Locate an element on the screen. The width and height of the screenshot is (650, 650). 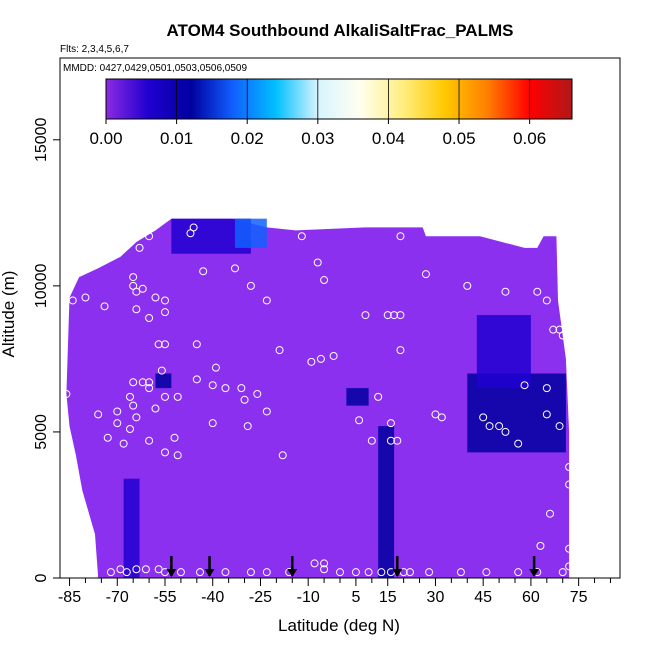
colorbar: 0.00 0.01 0.02 0.03 0.04 0.05 0.06 is located at coordinates (331, 113).